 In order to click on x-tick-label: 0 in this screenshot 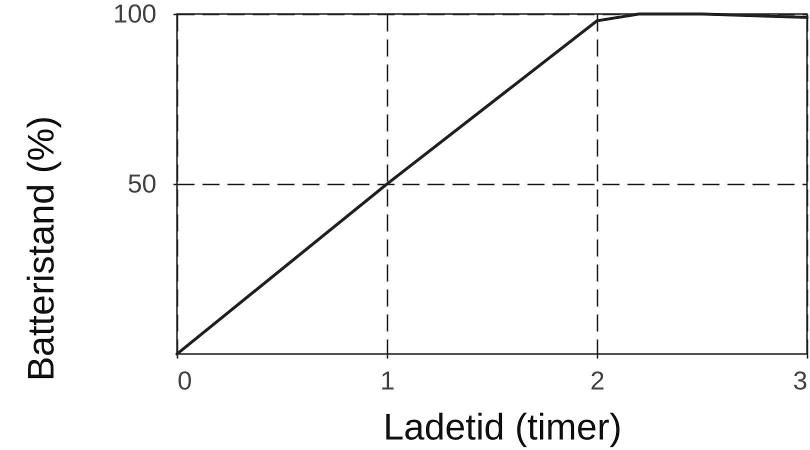, I will do `click(185, 381)`.